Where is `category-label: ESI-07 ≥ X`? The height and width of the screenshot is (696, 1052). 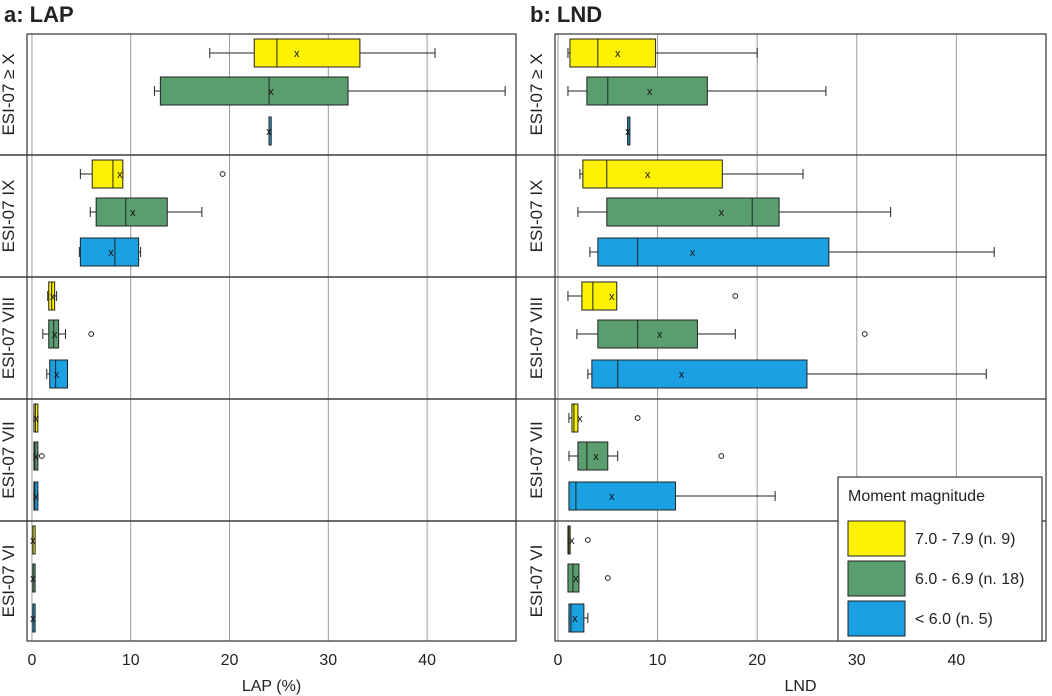 category-label: ESI-07 ≥ X is located at coordinates (536, 94).